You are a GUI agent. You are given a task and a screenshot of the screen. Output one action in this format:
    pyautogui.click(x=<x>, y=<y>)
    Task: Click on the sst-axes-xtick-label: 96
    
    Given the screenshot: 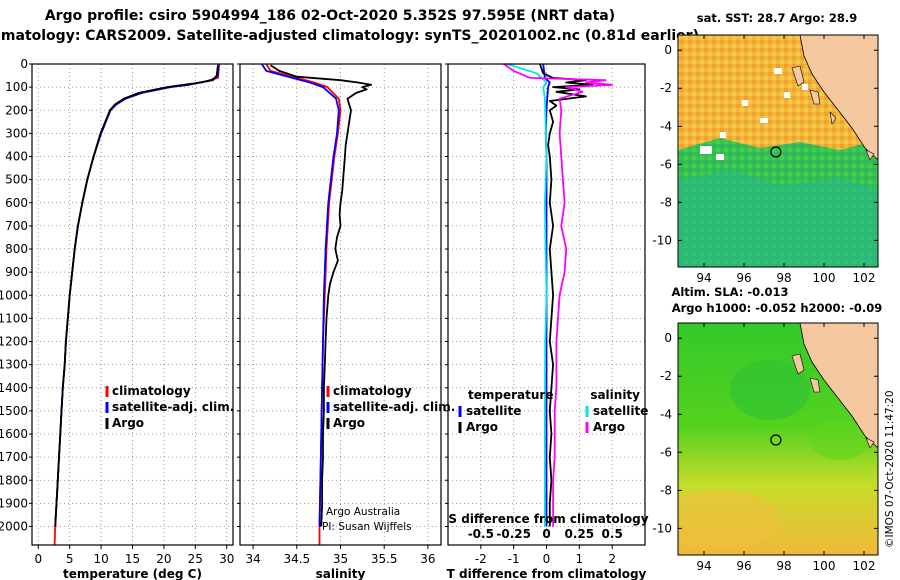 What is the action you would take?
    pyautogui.click(x=743, y=278)
    